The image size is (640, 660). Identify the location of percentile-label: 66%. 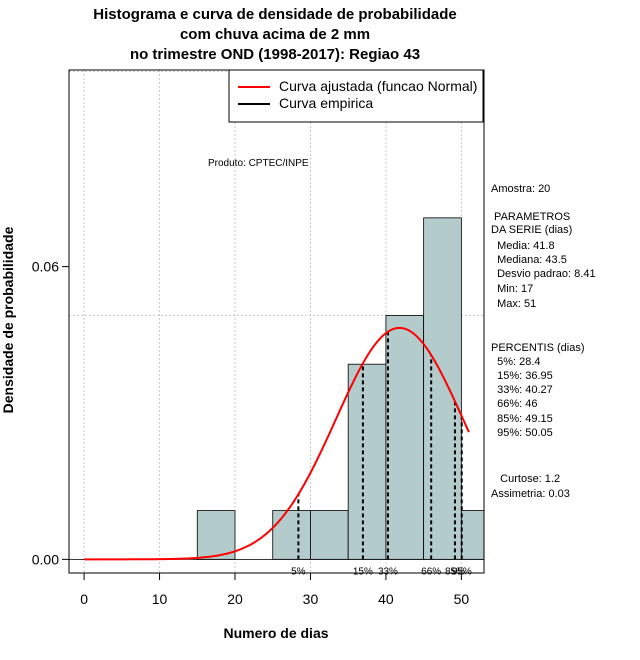
(431, 571).